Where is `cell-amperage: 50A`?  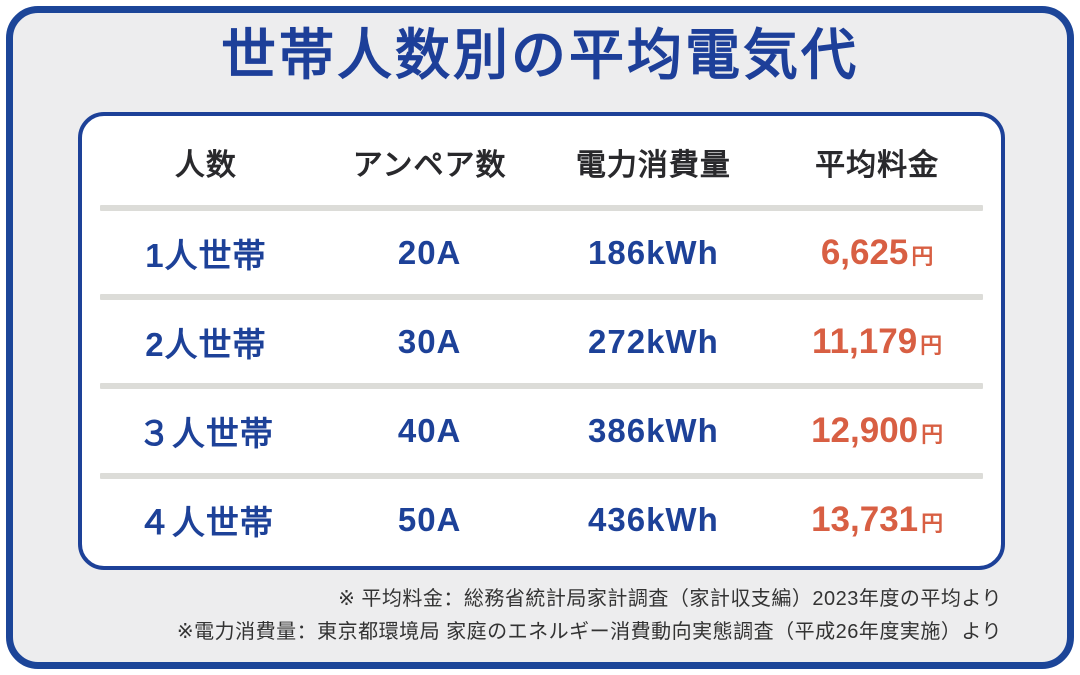 cell-amperage: 50A is located at coordinates (429, 520).